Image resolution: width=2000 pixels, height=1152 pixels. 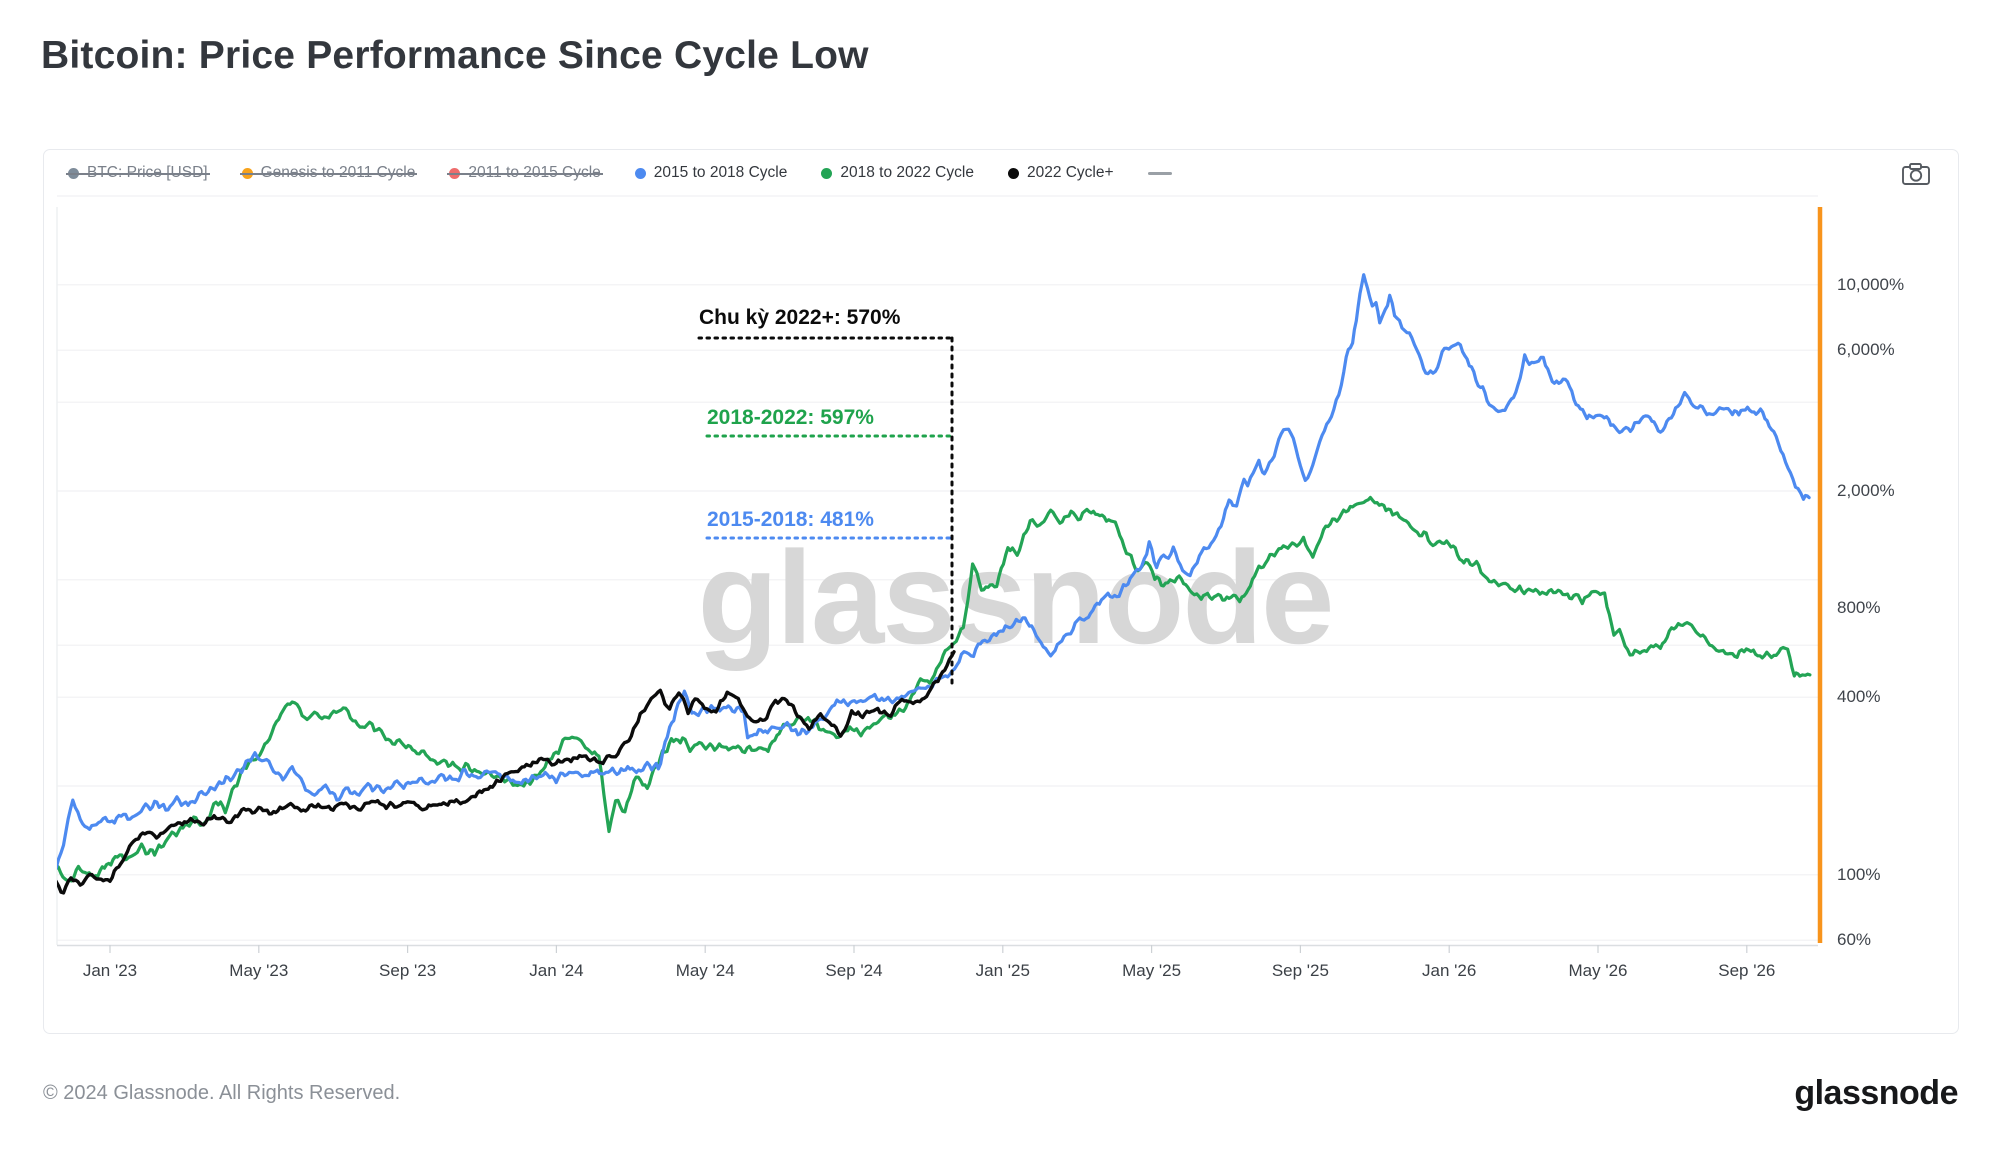 I want to click on x-axis-tick-label: Sep '24, so click(x=854, y=970).